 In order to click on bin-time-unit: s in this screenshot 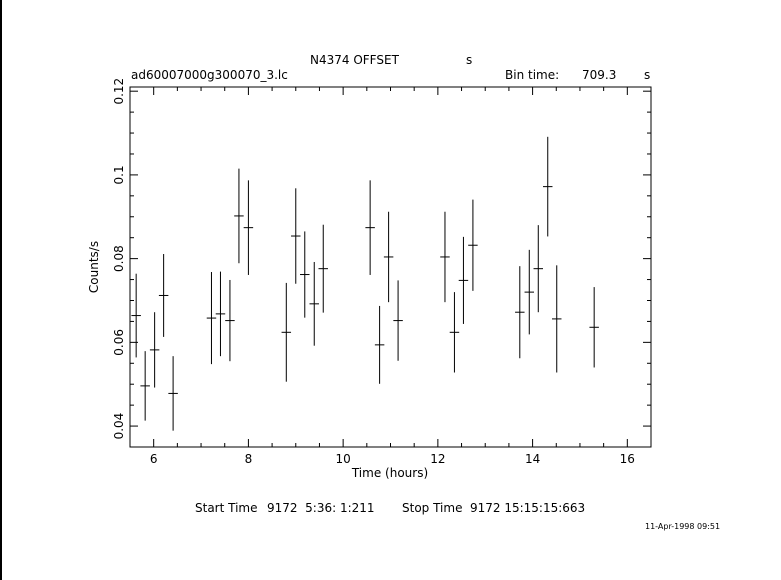, I will do `click(647, 75)`.